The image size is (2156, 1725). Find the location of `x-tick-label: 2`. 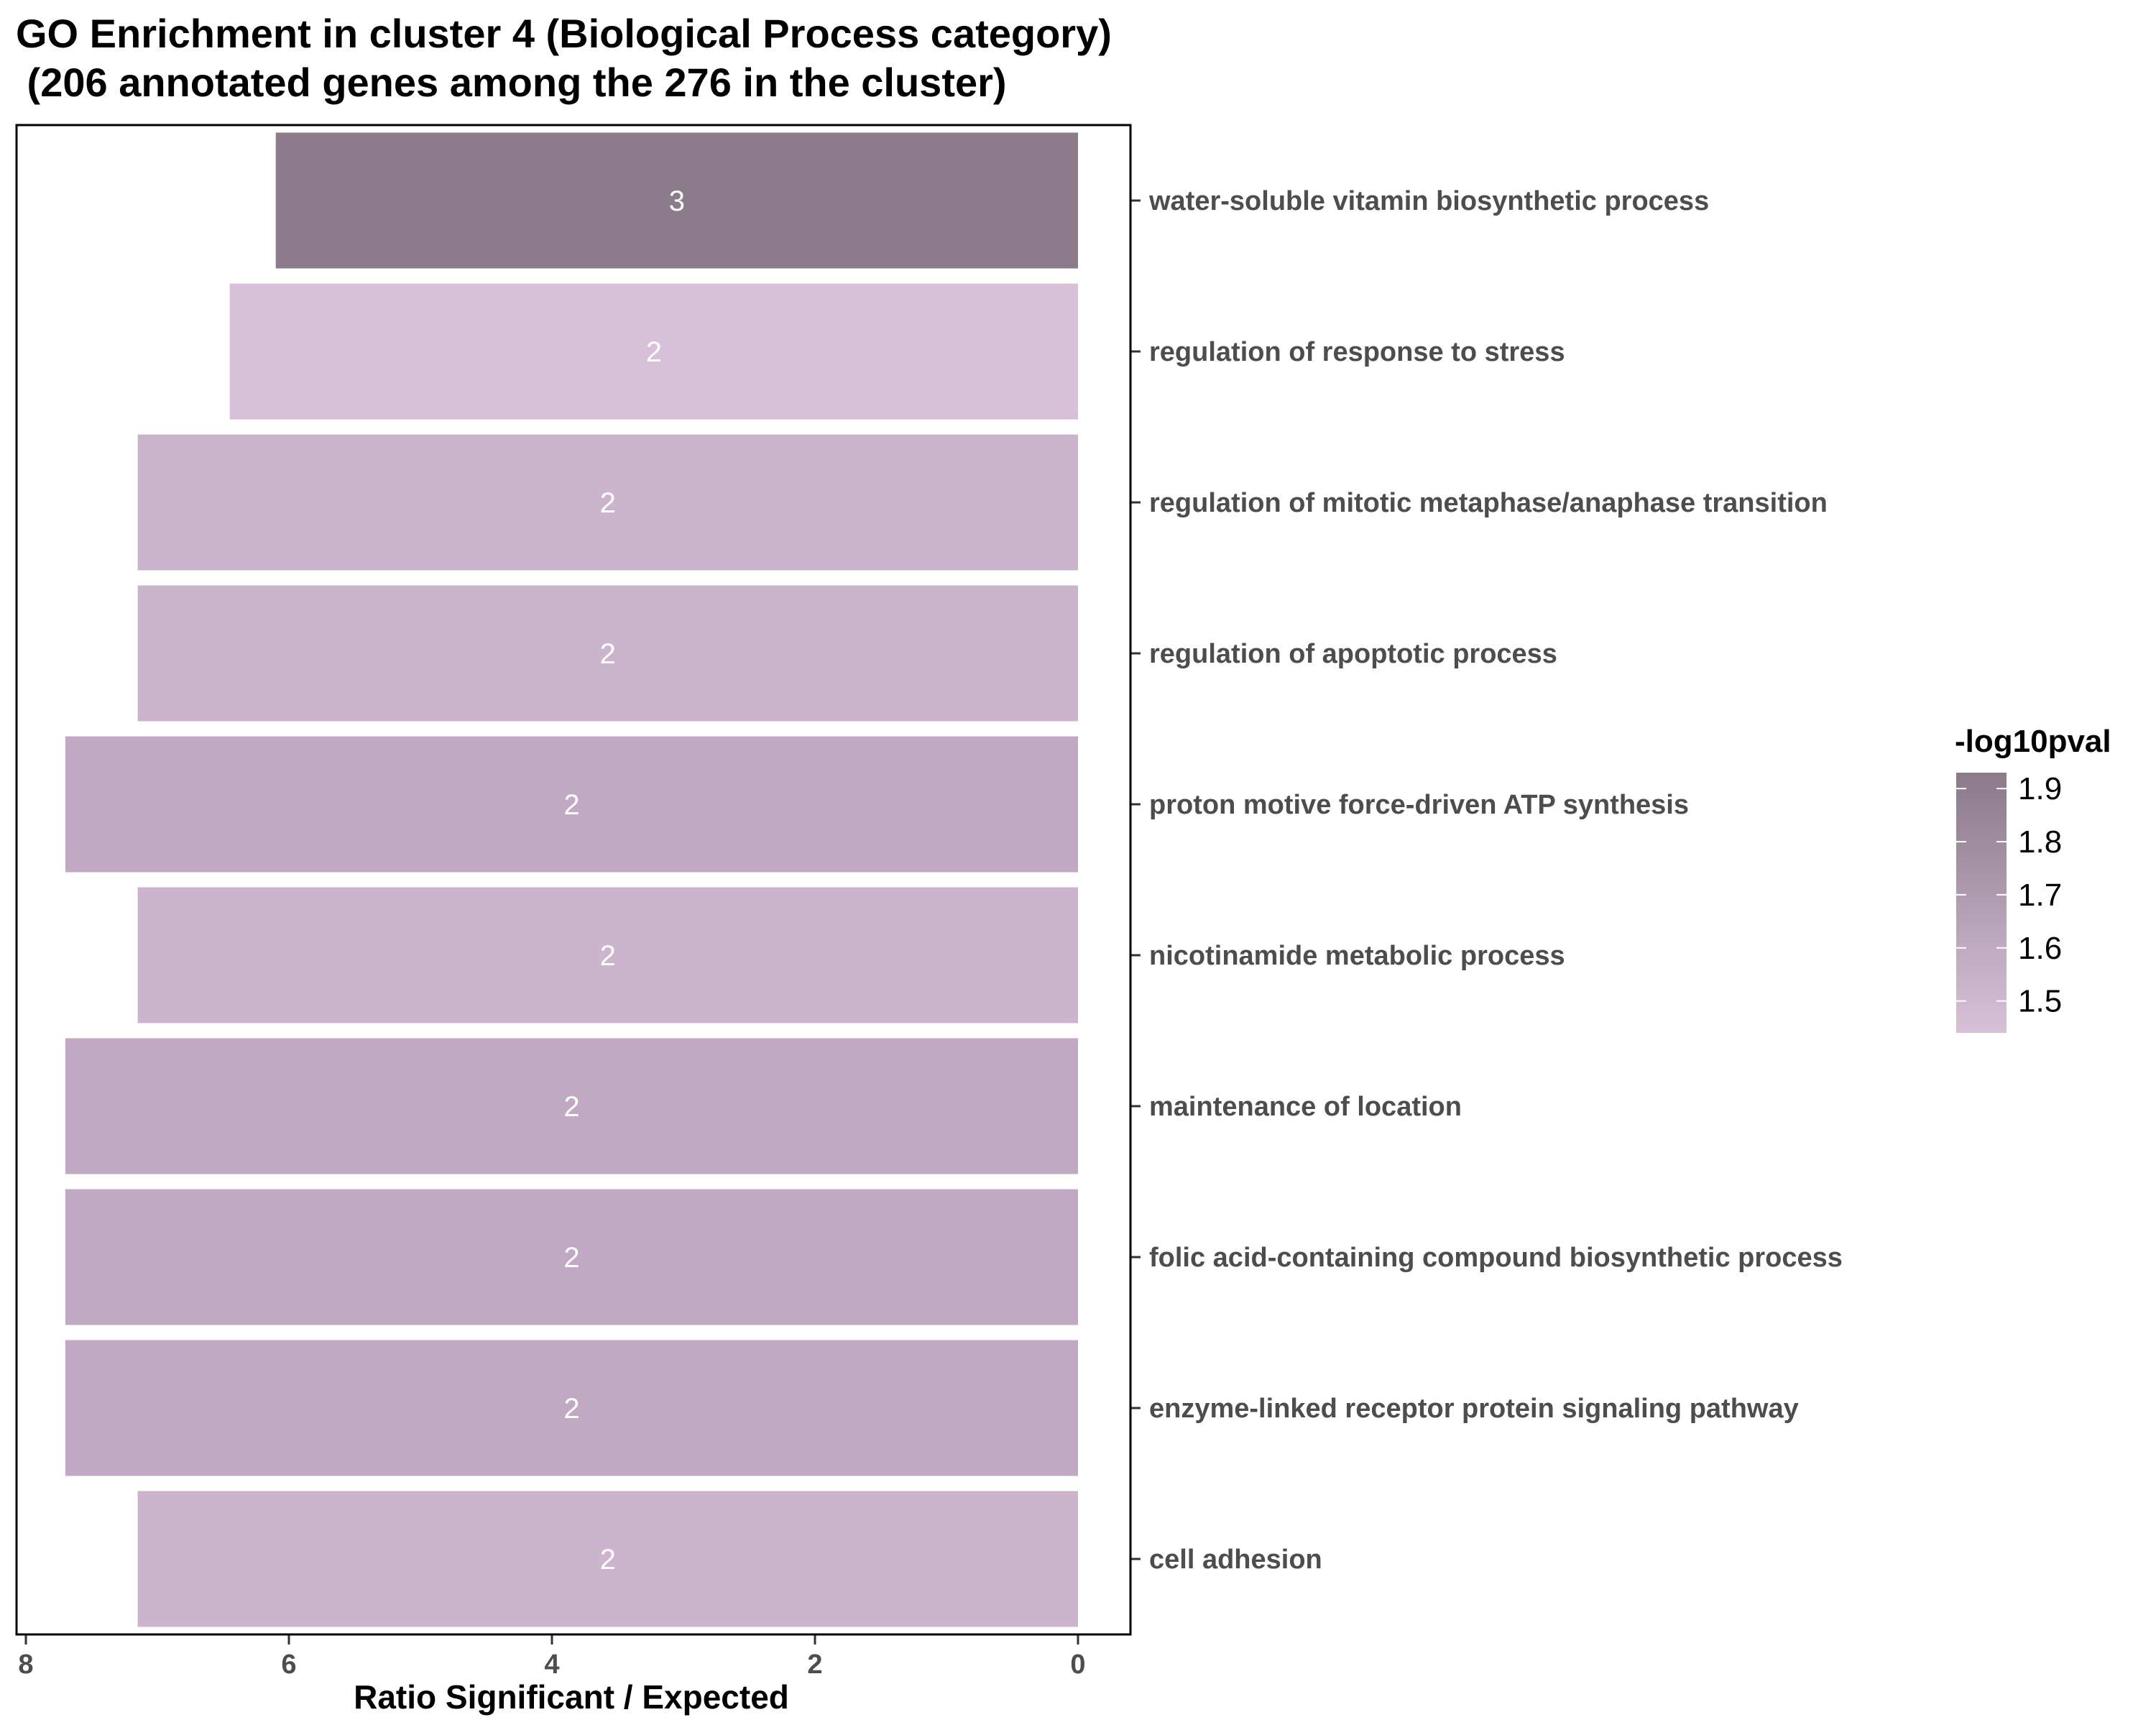

x-tick-label: 2 is located at coordinates (814, 1665).